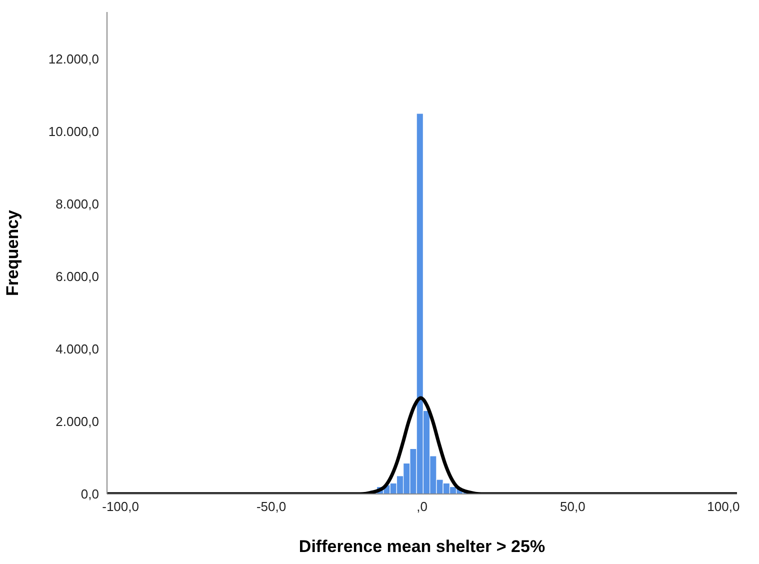 Image resolution: width=759 pixels, height=564 pixels. I want to click on x-tick-label: 100,0, so click(723, 506).